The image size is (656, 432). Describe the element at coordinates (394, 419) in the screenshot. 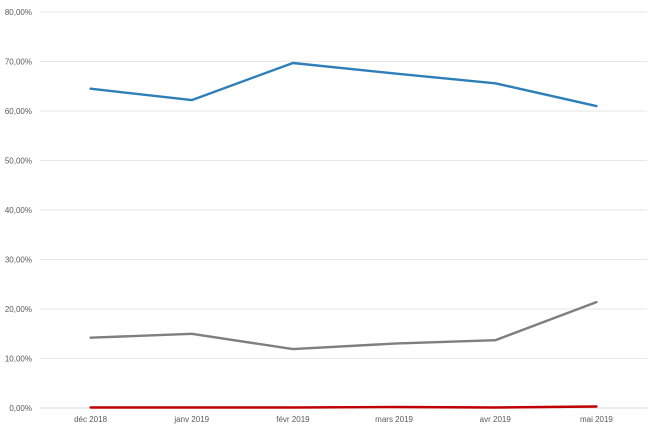

I see `x-tick-label: mars 2019` at that location.